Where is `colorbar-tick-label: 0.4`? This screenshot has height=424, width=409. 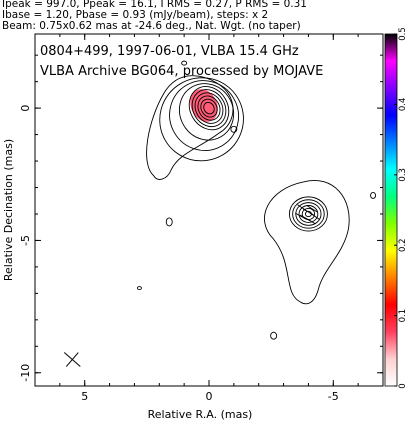 colorbar-tick-label: 0.4 is located at coordinates (403, 105).